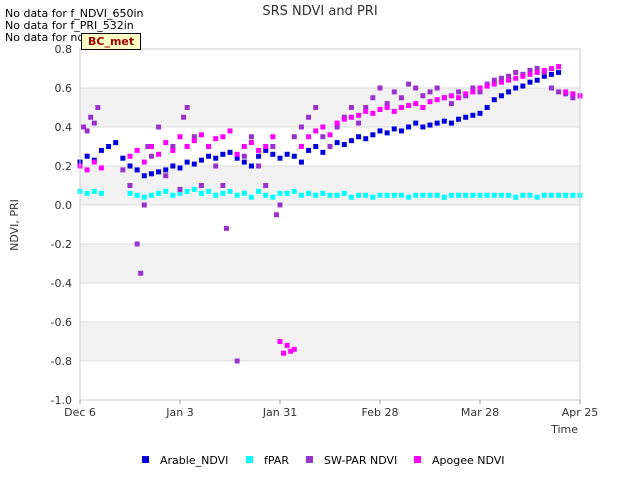  Describe the element at coordinates (64, 88) in the screenshot. I see `y-tick-label: 0.6` at that location.